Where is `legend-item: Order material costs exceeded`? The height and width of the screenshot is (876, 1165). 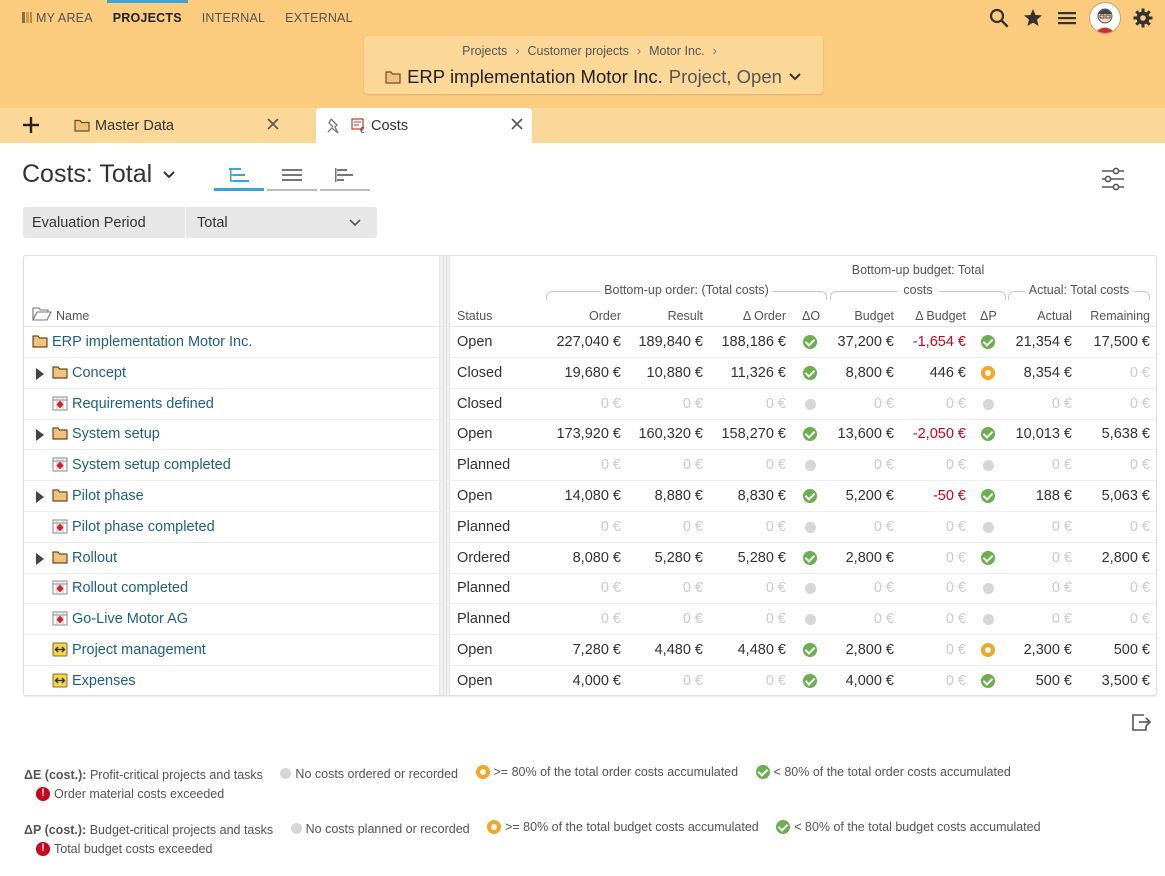 legend-item: Order material costs exceeded is located at coordinates (130, 793).